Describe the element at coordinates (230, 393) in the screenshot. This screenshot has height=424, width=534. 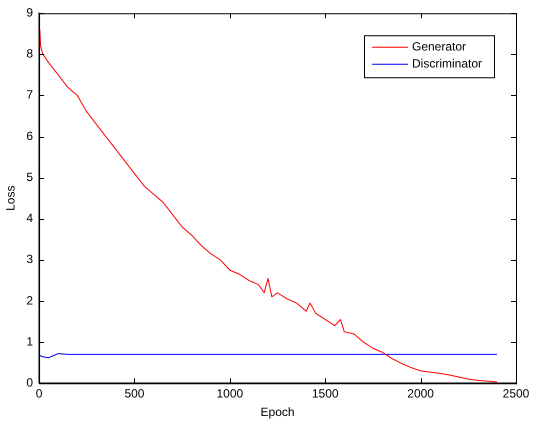
I see `x-tick-label: 1000` at that location.